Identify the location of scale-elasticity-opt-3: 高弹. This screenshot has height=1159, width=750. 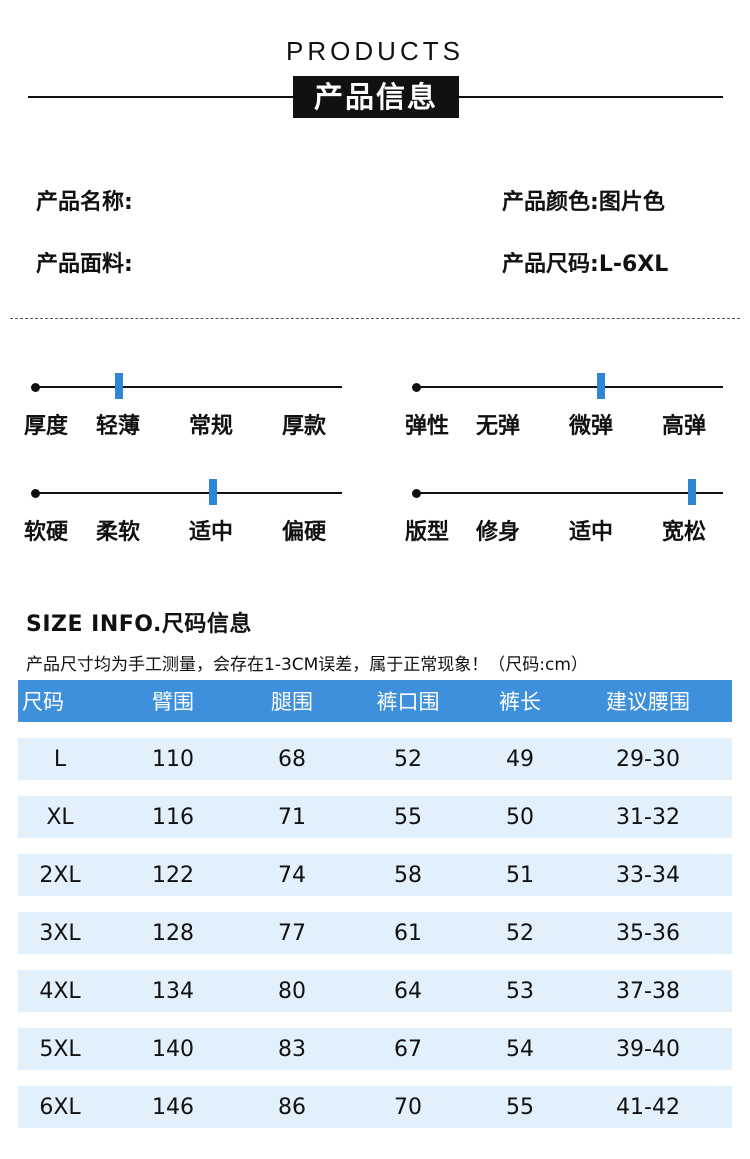
(684, 426).